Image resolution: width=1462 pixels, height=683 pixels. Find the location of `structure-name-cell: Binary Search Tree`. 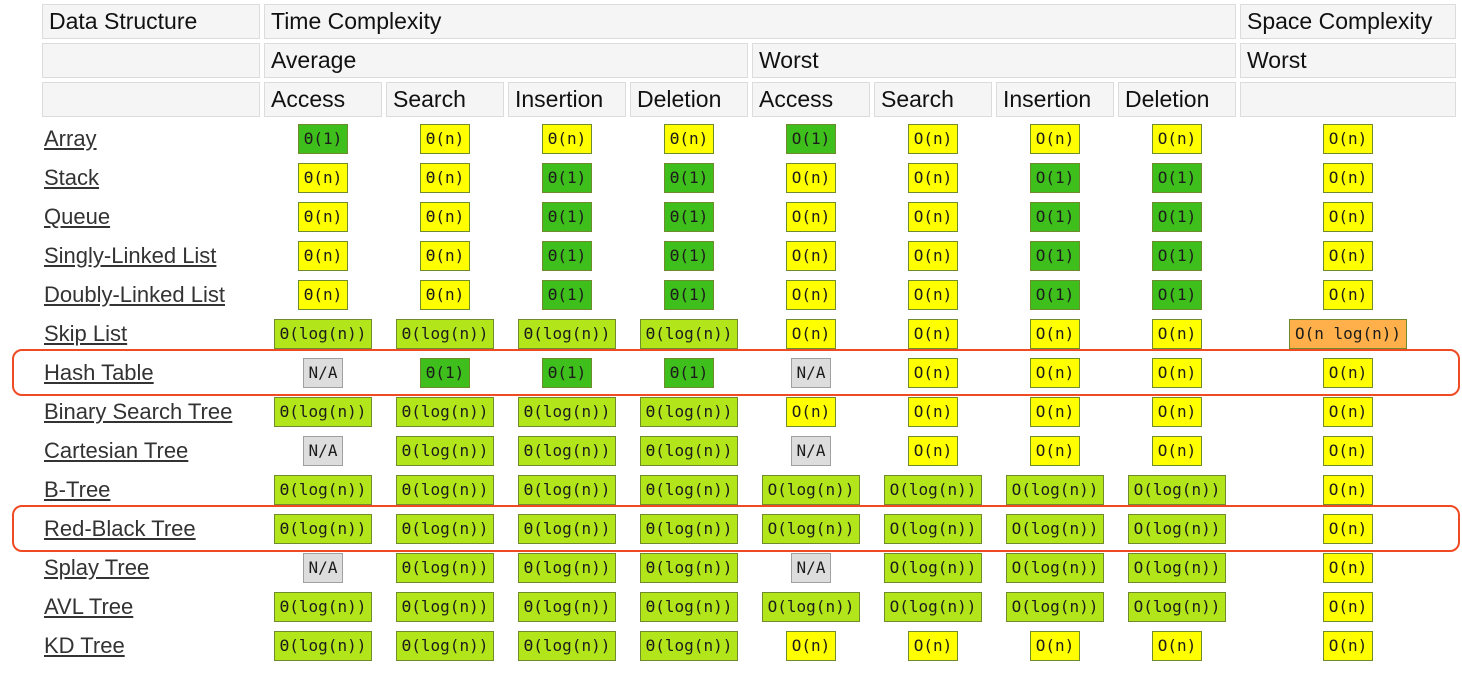

structure-name-cell: Binary Search Tree is located at coordinates (151, 411).